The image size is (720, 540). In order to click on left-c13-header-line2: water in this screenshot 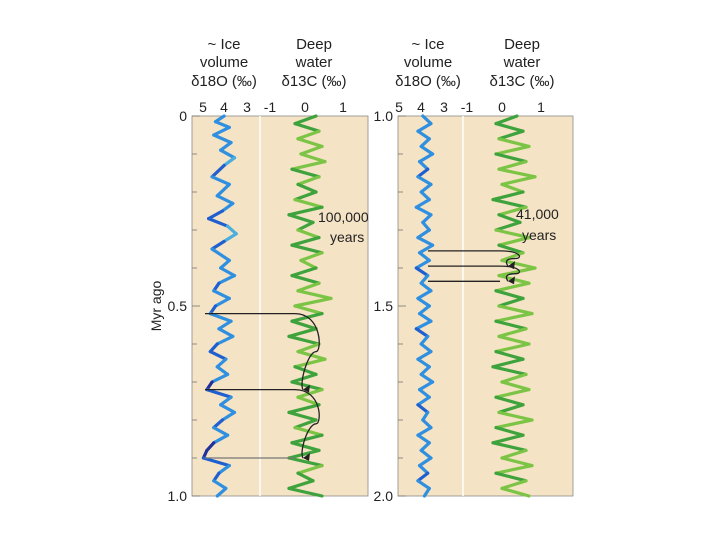, I will do `click(314, 62)`.